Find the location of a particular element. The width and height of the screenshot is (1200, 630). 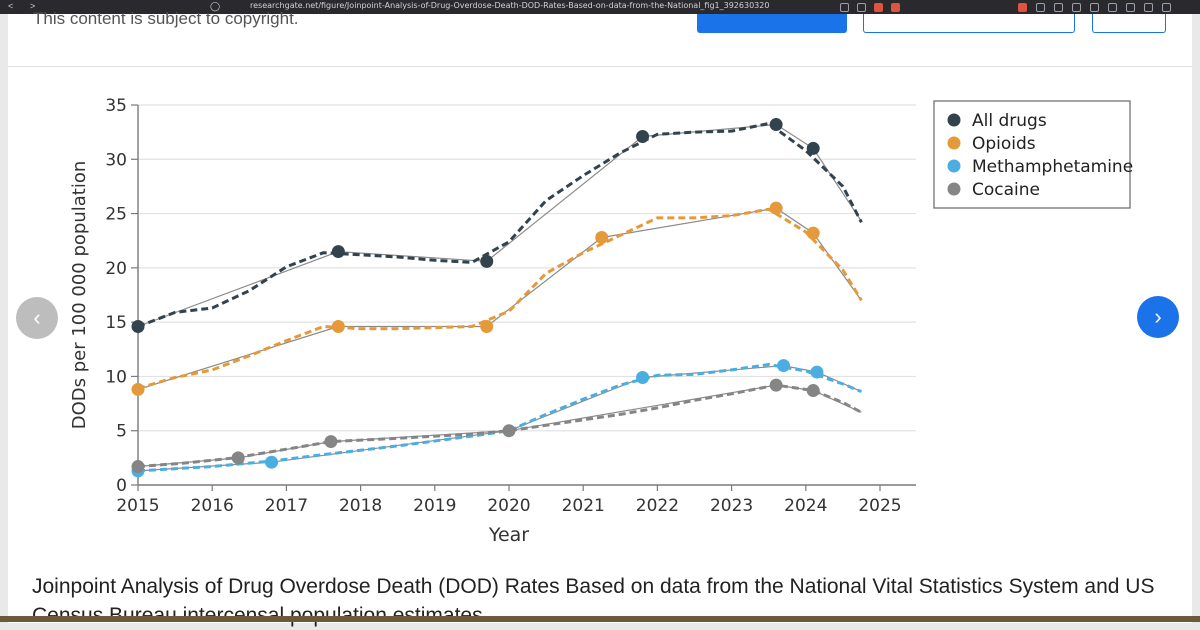

x-tick-label: 2015 is located at coordinates (137, 506).